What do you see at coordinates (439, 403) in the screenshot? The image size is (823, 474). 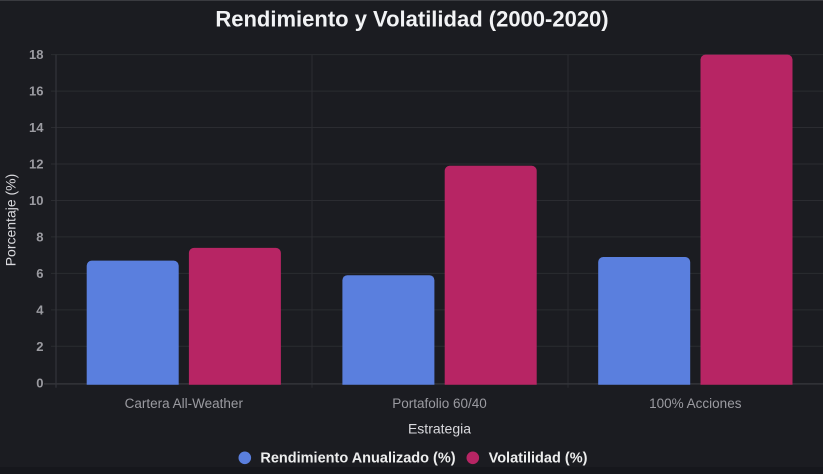 I see `svg-text: Portafolio 60/40` at bounding box center [439, 403].